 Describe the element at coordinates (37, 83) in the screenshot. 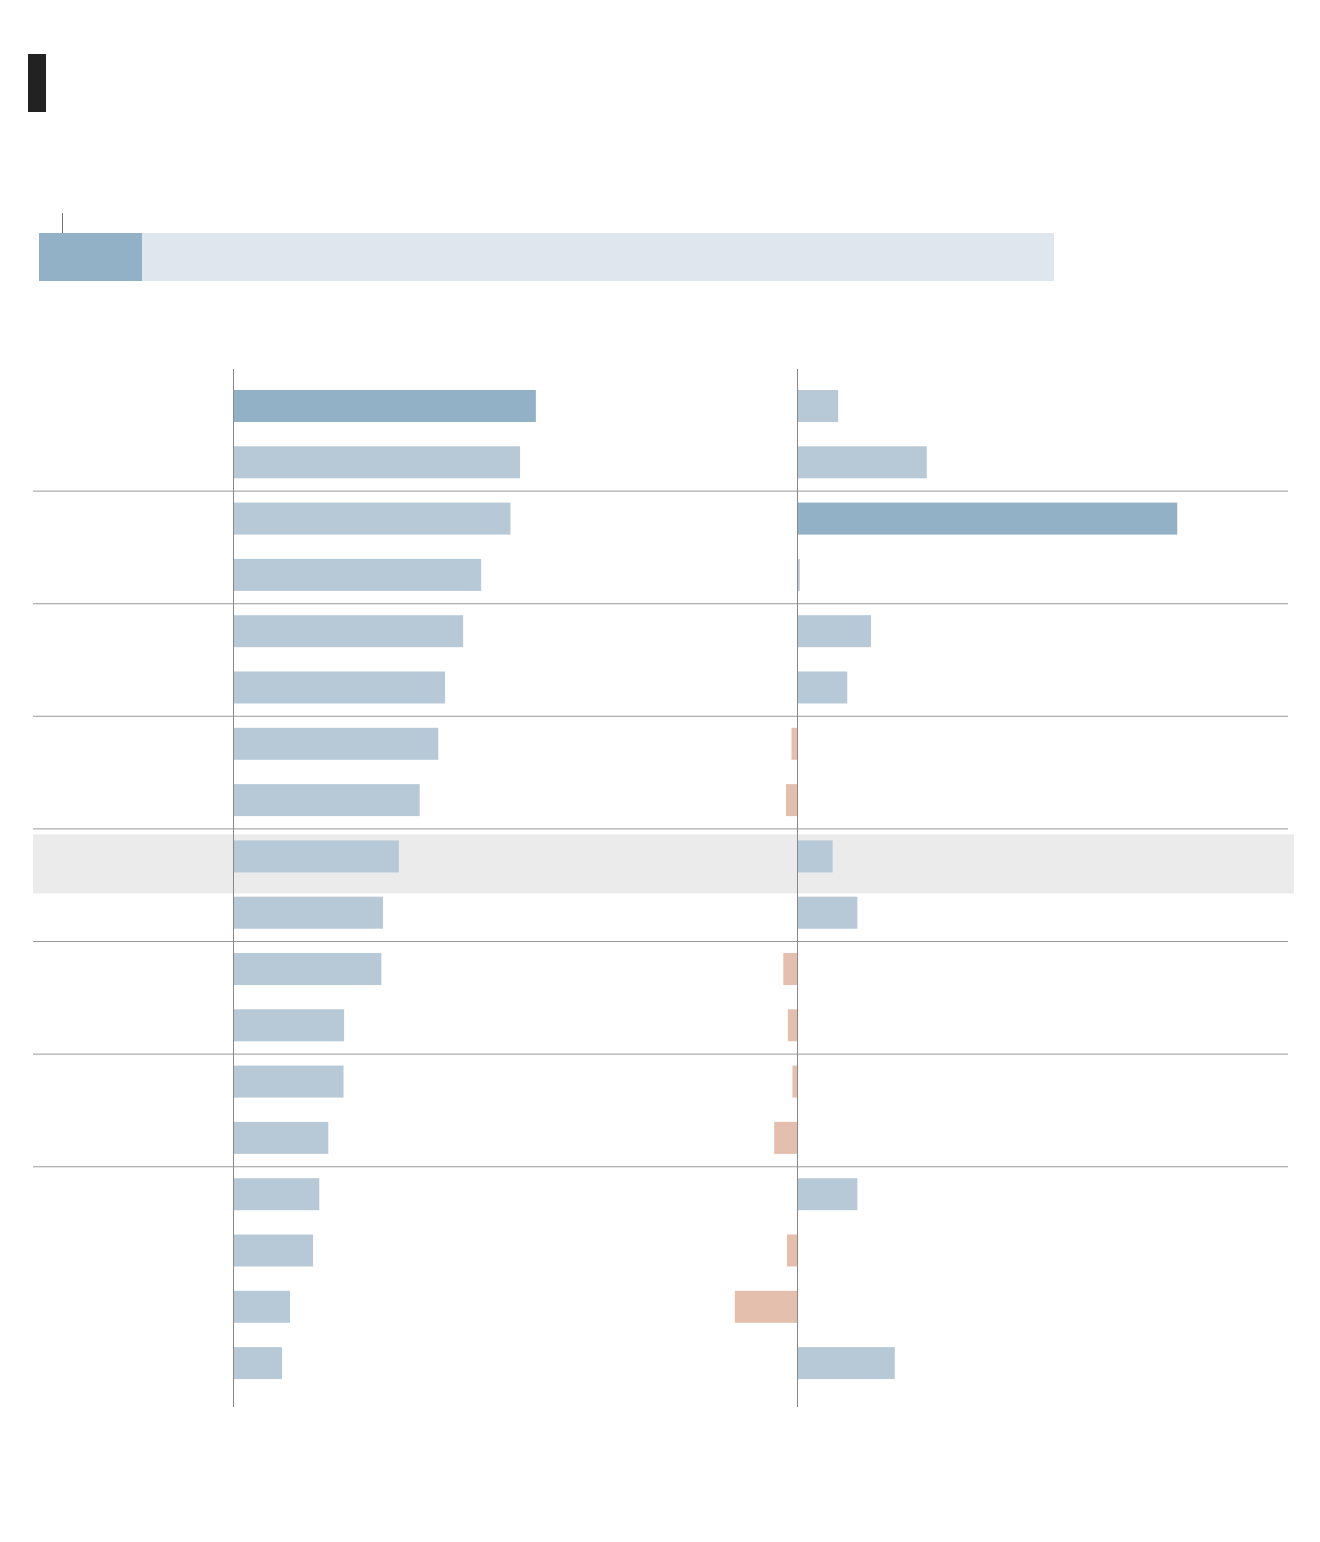

I see `header-mark` at that location.